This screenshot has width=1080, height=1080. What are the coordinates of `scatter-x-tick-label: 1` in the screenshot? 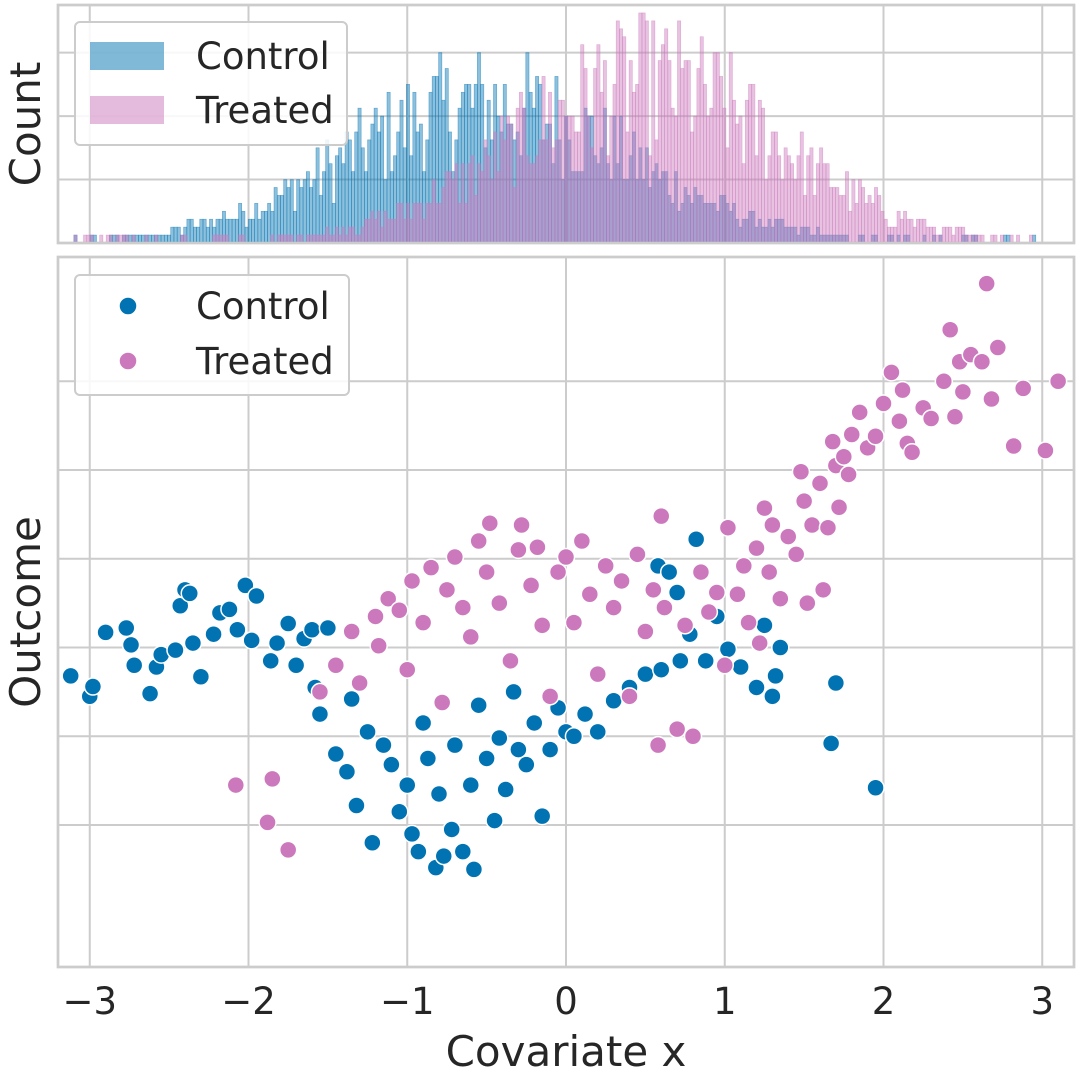 It's located at (725, 1001).